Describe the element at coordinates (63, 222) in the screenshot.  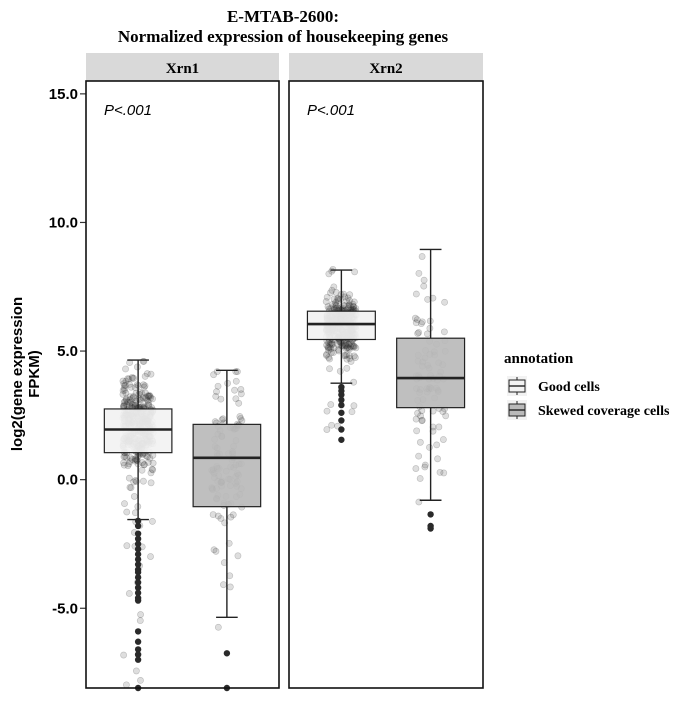
I see `y-tick-label: 10.0` at that location.